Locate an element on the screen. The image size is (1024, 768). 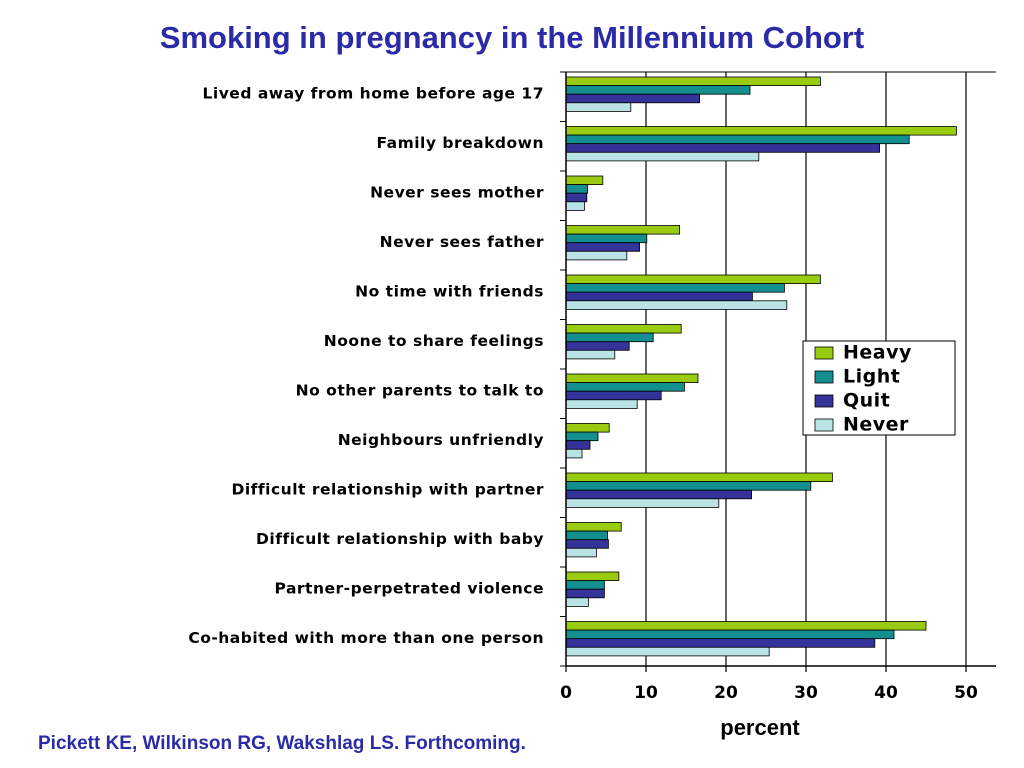
category-label: Difficult relationship with baby is located at coordinates (400, 539).